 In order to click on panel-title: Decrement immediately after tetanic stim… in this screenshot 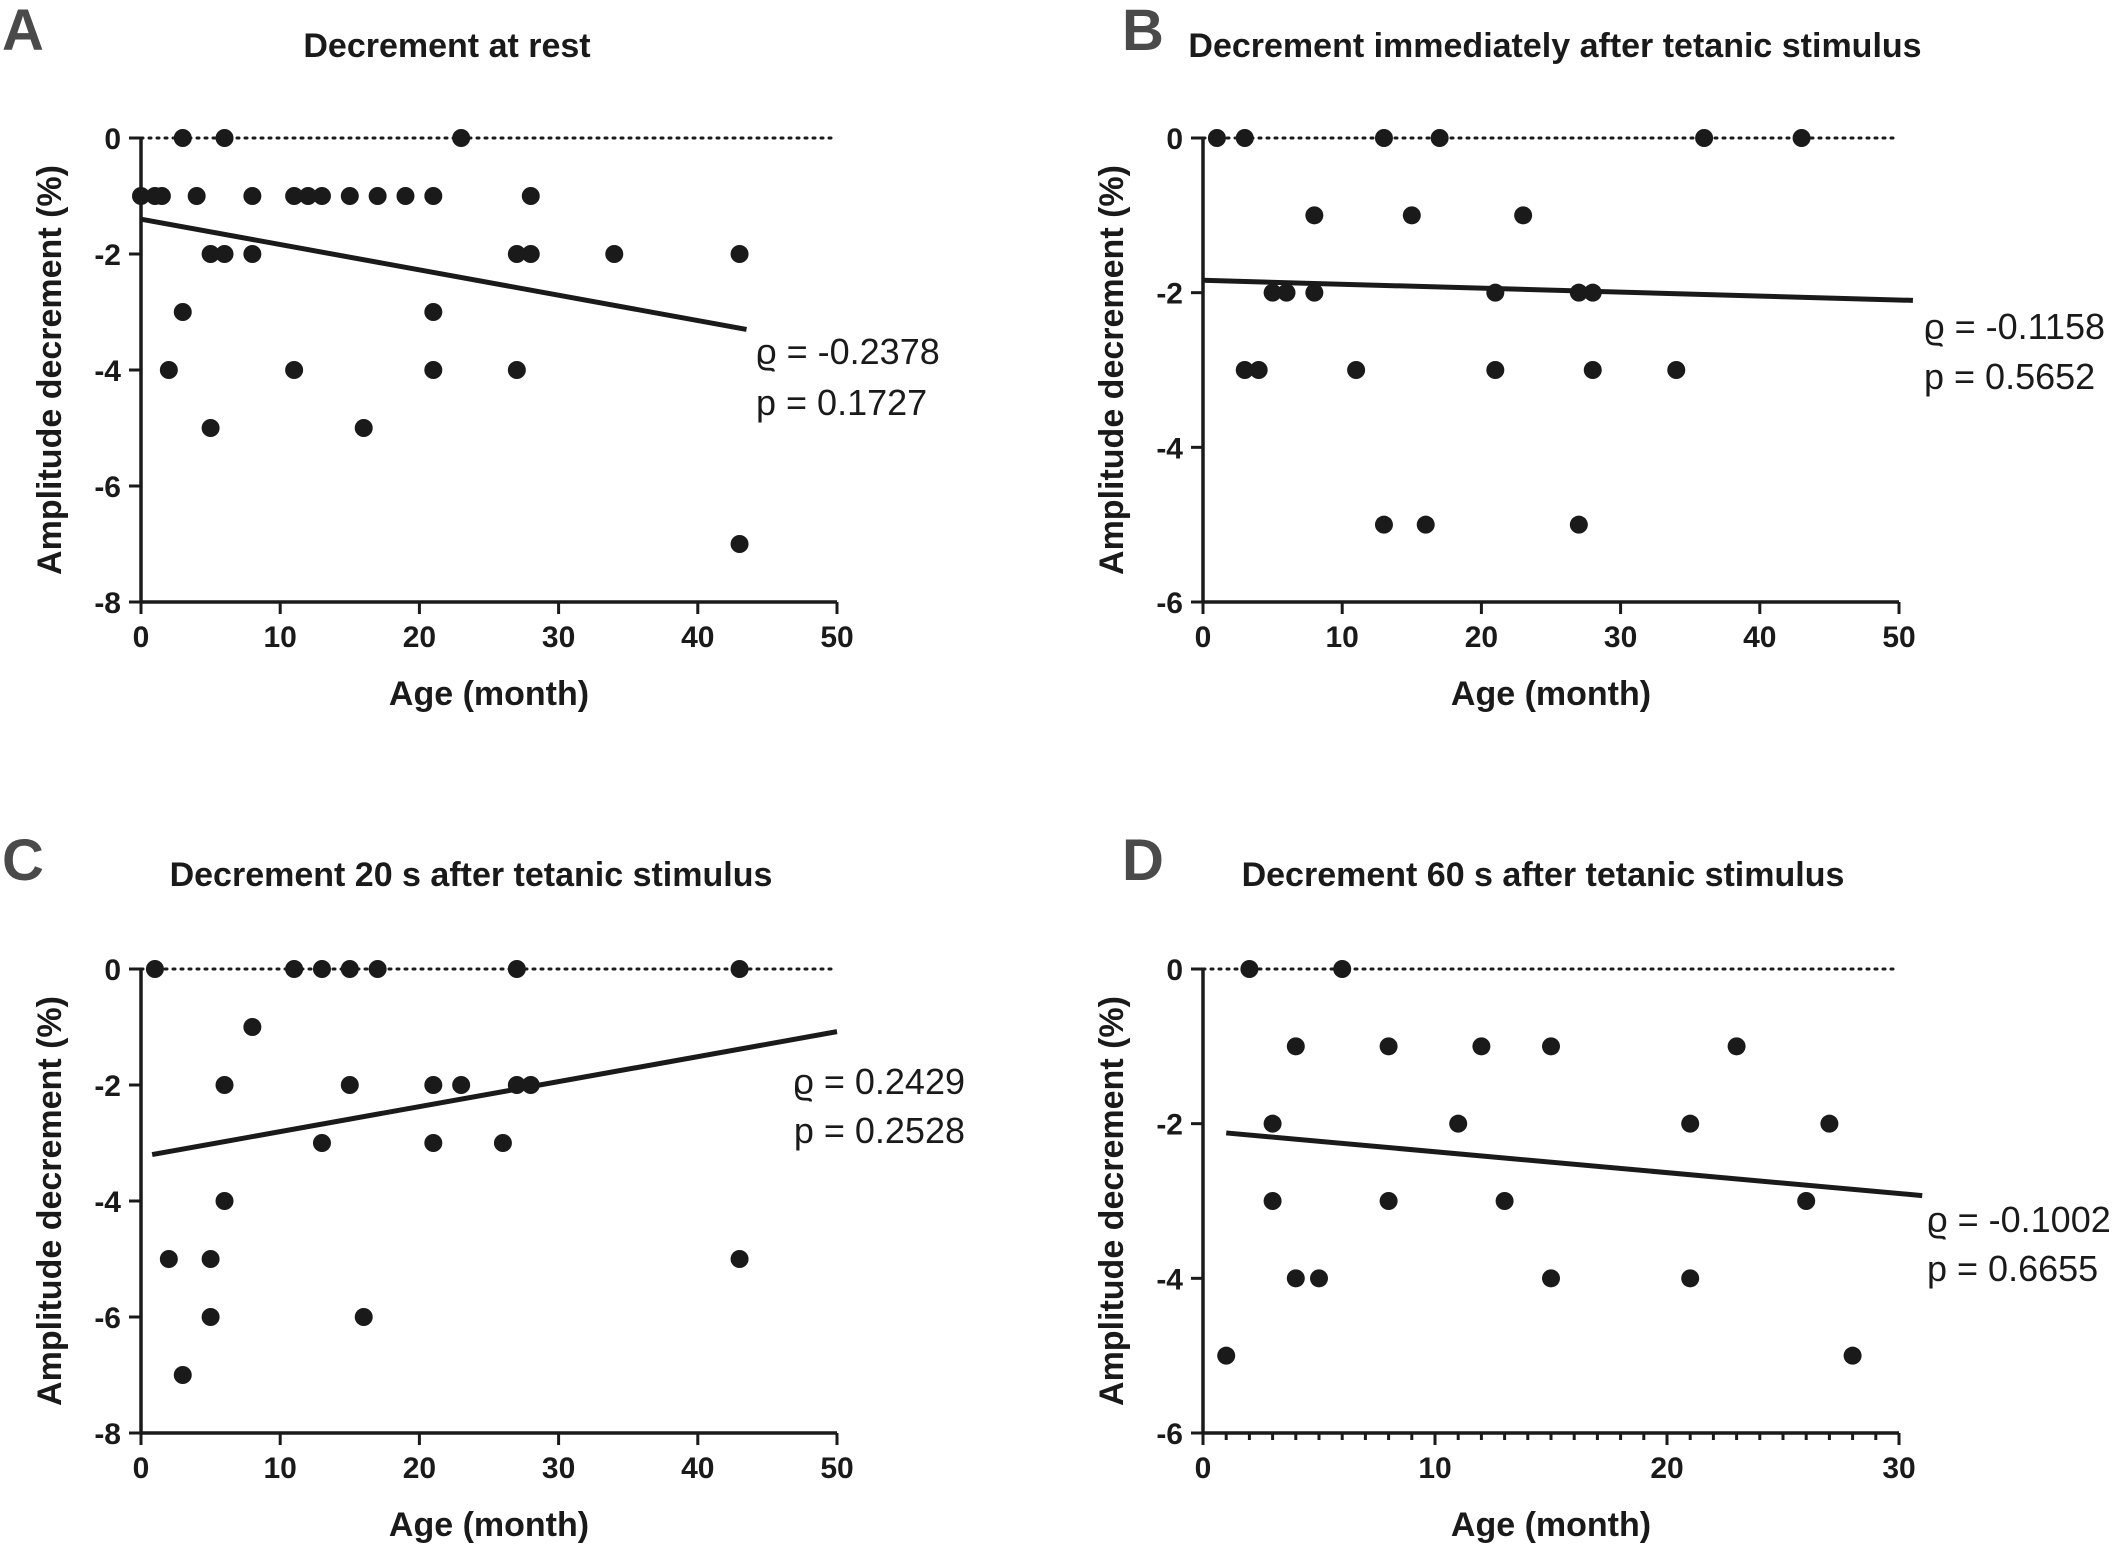, I will do `click(1554, 46)`.